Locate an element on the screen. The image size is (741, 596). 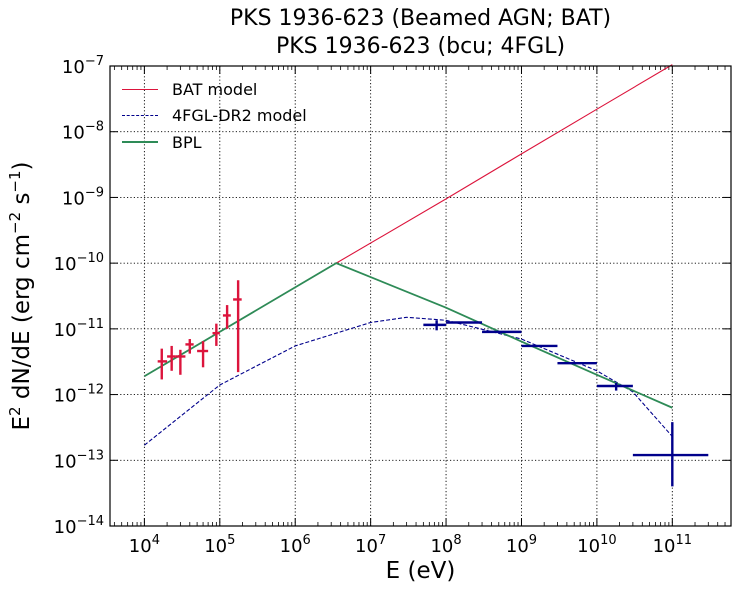
x-tick-label: 10⁹ is located at coordinates (521, 545).